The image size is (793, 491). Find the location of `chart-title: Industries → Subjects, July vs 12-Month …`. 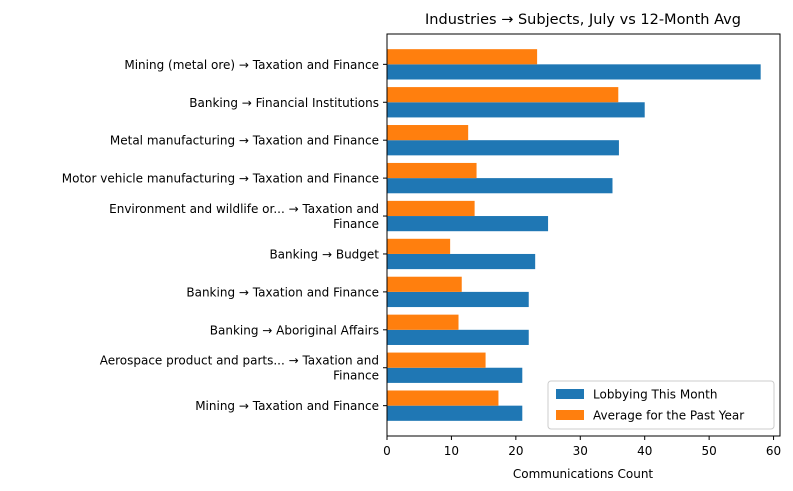

chart-title: Industries → Subjects, July vs 12-Month … is located at coordinates (583, 20).